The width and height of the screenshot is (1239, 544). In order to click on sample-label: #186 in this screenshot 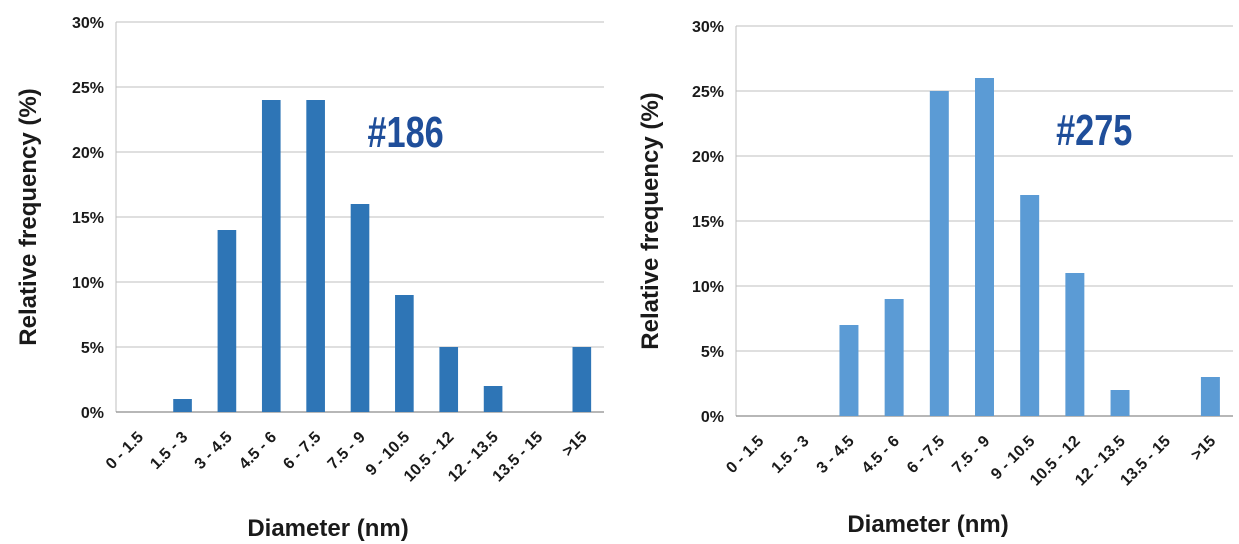, I will do `click(405, 132)`.